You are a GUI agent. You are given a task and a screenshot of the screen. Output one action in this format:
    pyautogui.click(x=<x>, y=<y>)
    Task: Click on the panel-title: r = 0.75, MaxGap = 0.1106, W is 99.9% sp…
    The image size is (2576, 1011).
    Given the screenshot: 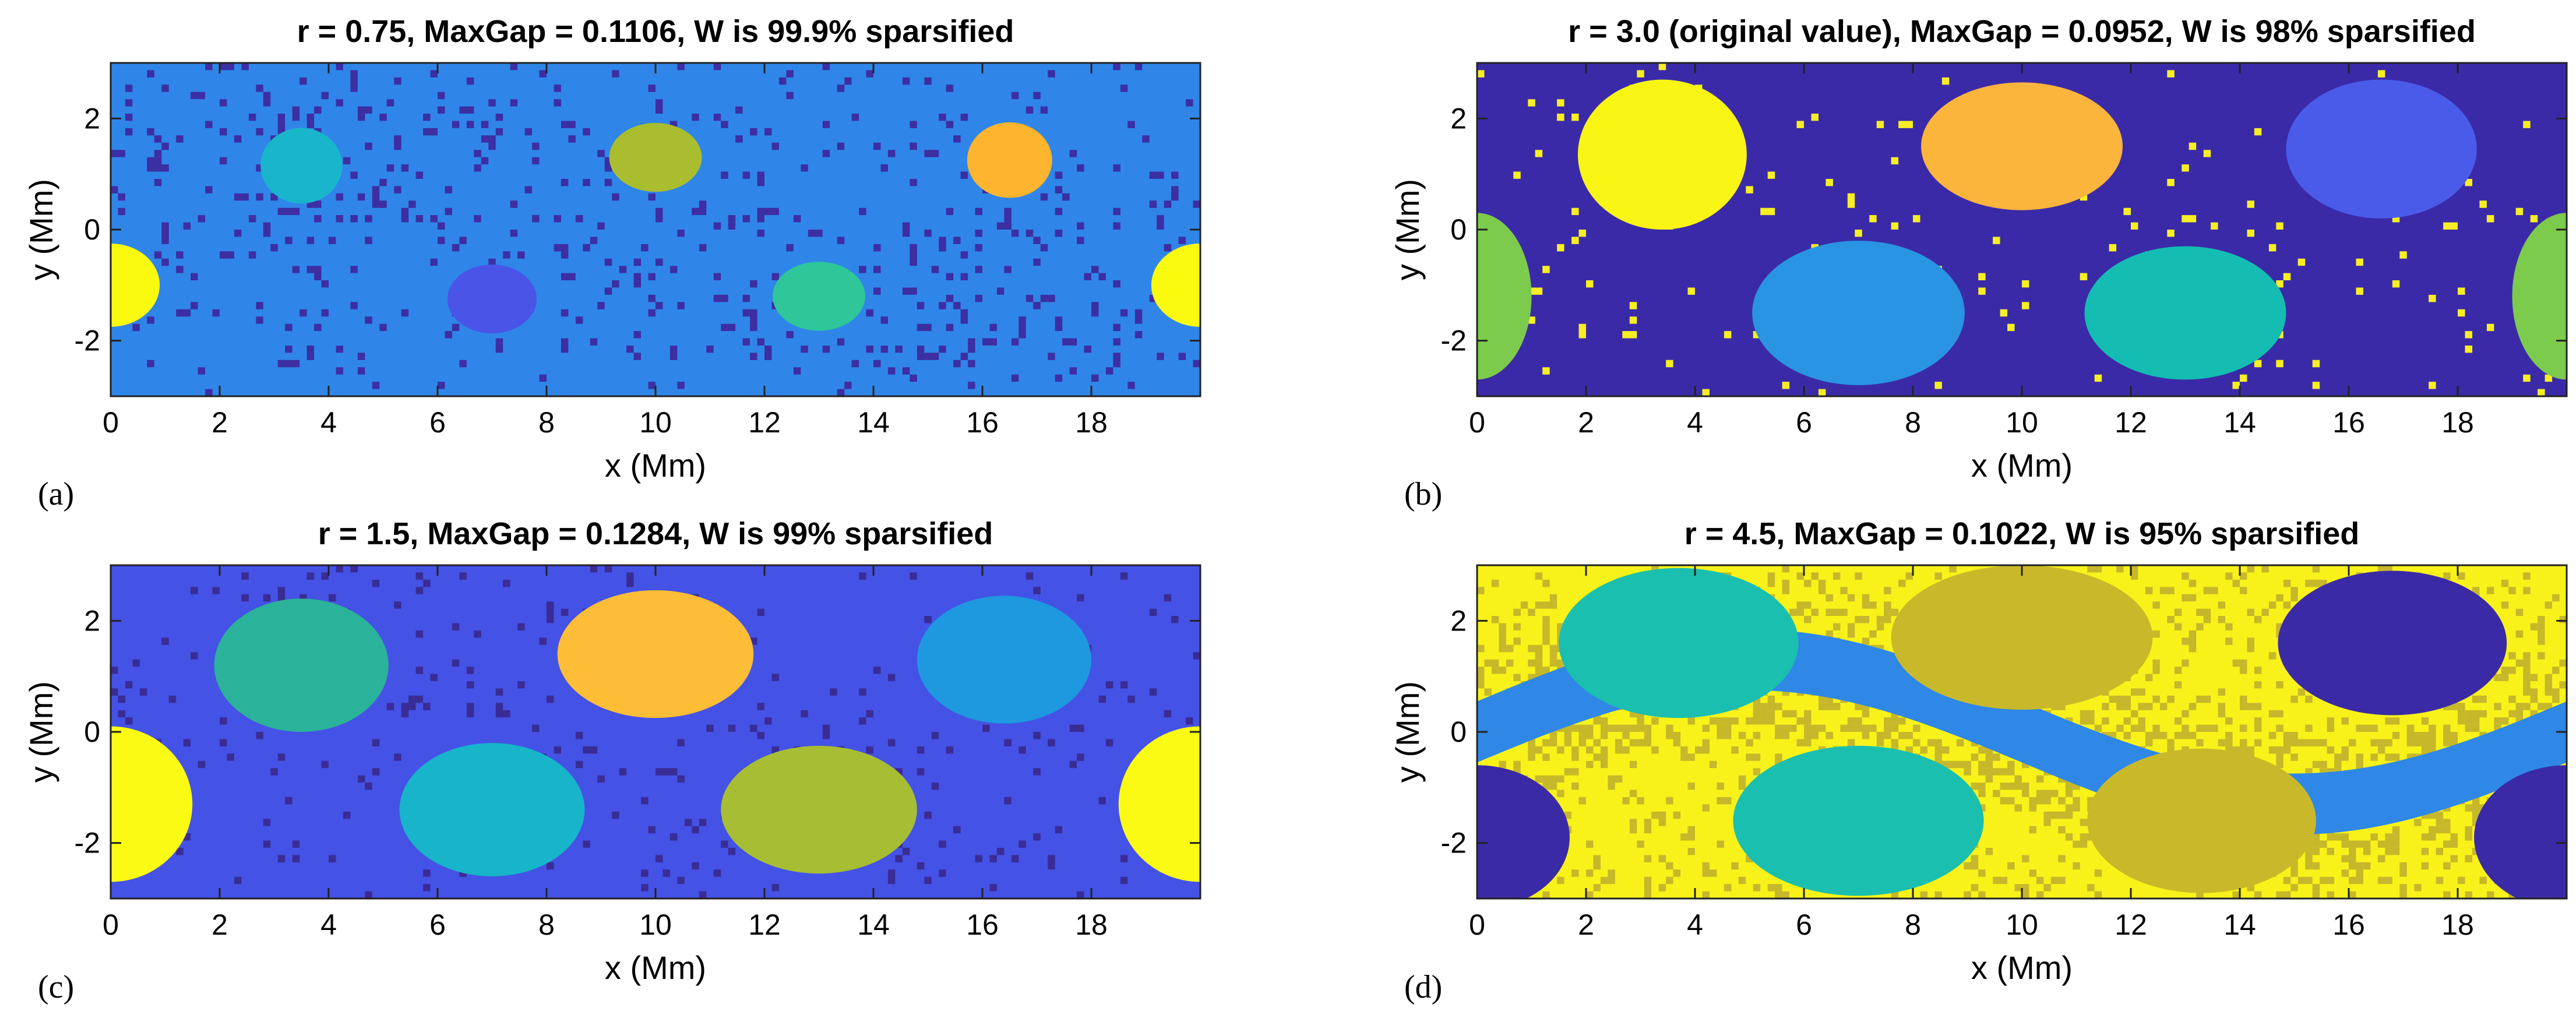 What is the action you would take?
    pyautogui.click(x=655, y=31)
    